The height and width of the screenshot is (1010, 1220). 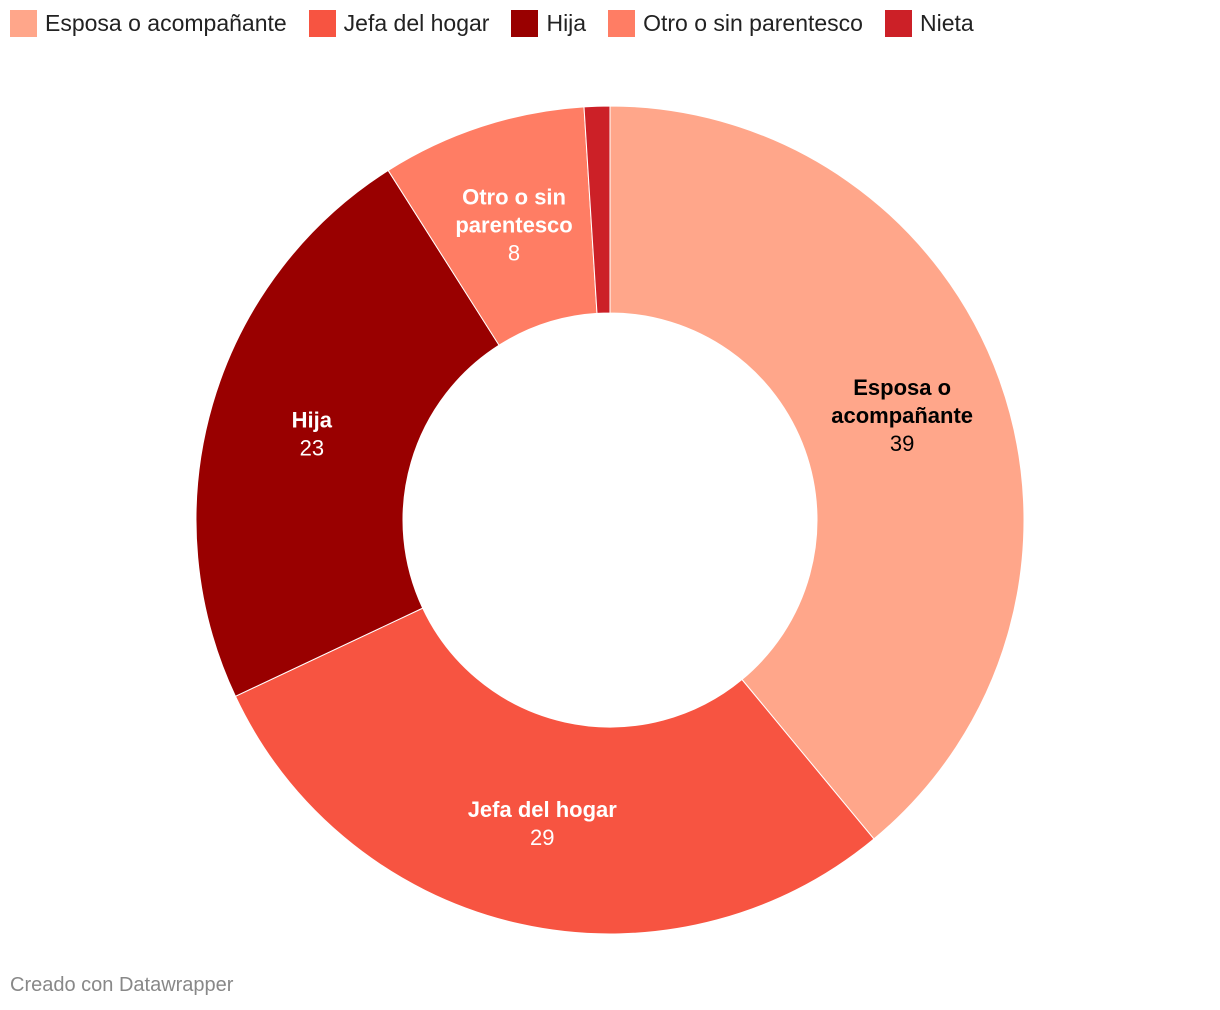 What do you see at coordinates (902, 387) in the screenshot?
I see `slice-label-esposa: Esposa o` at bounding box center [902, 387].